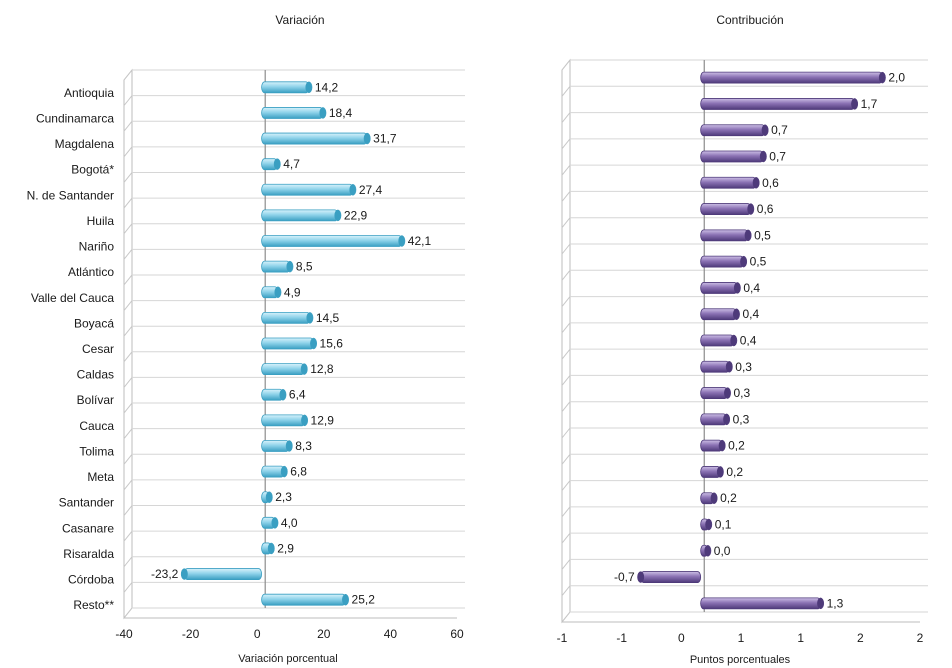 The image size is (952, 668). I want to click on category-label: Magdalena, so click(85, 144).